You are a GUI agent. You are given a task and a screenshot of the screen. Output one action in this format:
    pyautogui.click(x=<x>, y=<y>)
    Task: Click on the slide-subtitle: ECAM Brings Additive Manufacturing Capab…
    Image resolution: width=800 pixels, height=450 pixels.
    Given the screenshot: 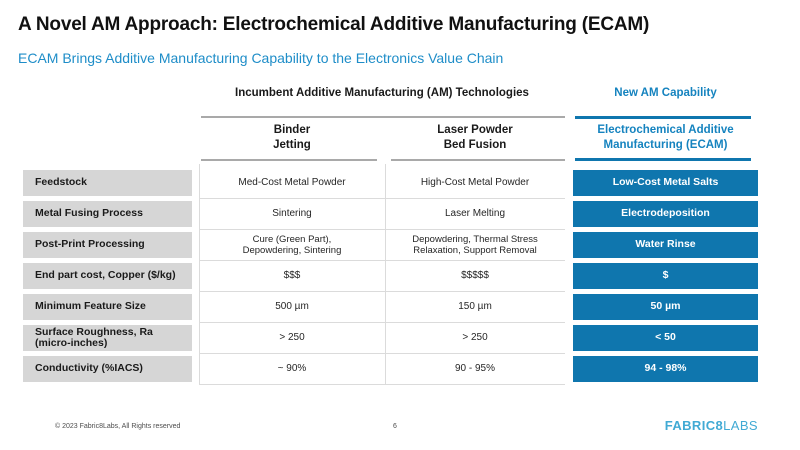 What is the action you would take?
    pyautogui.click(x=261, y=58)
    